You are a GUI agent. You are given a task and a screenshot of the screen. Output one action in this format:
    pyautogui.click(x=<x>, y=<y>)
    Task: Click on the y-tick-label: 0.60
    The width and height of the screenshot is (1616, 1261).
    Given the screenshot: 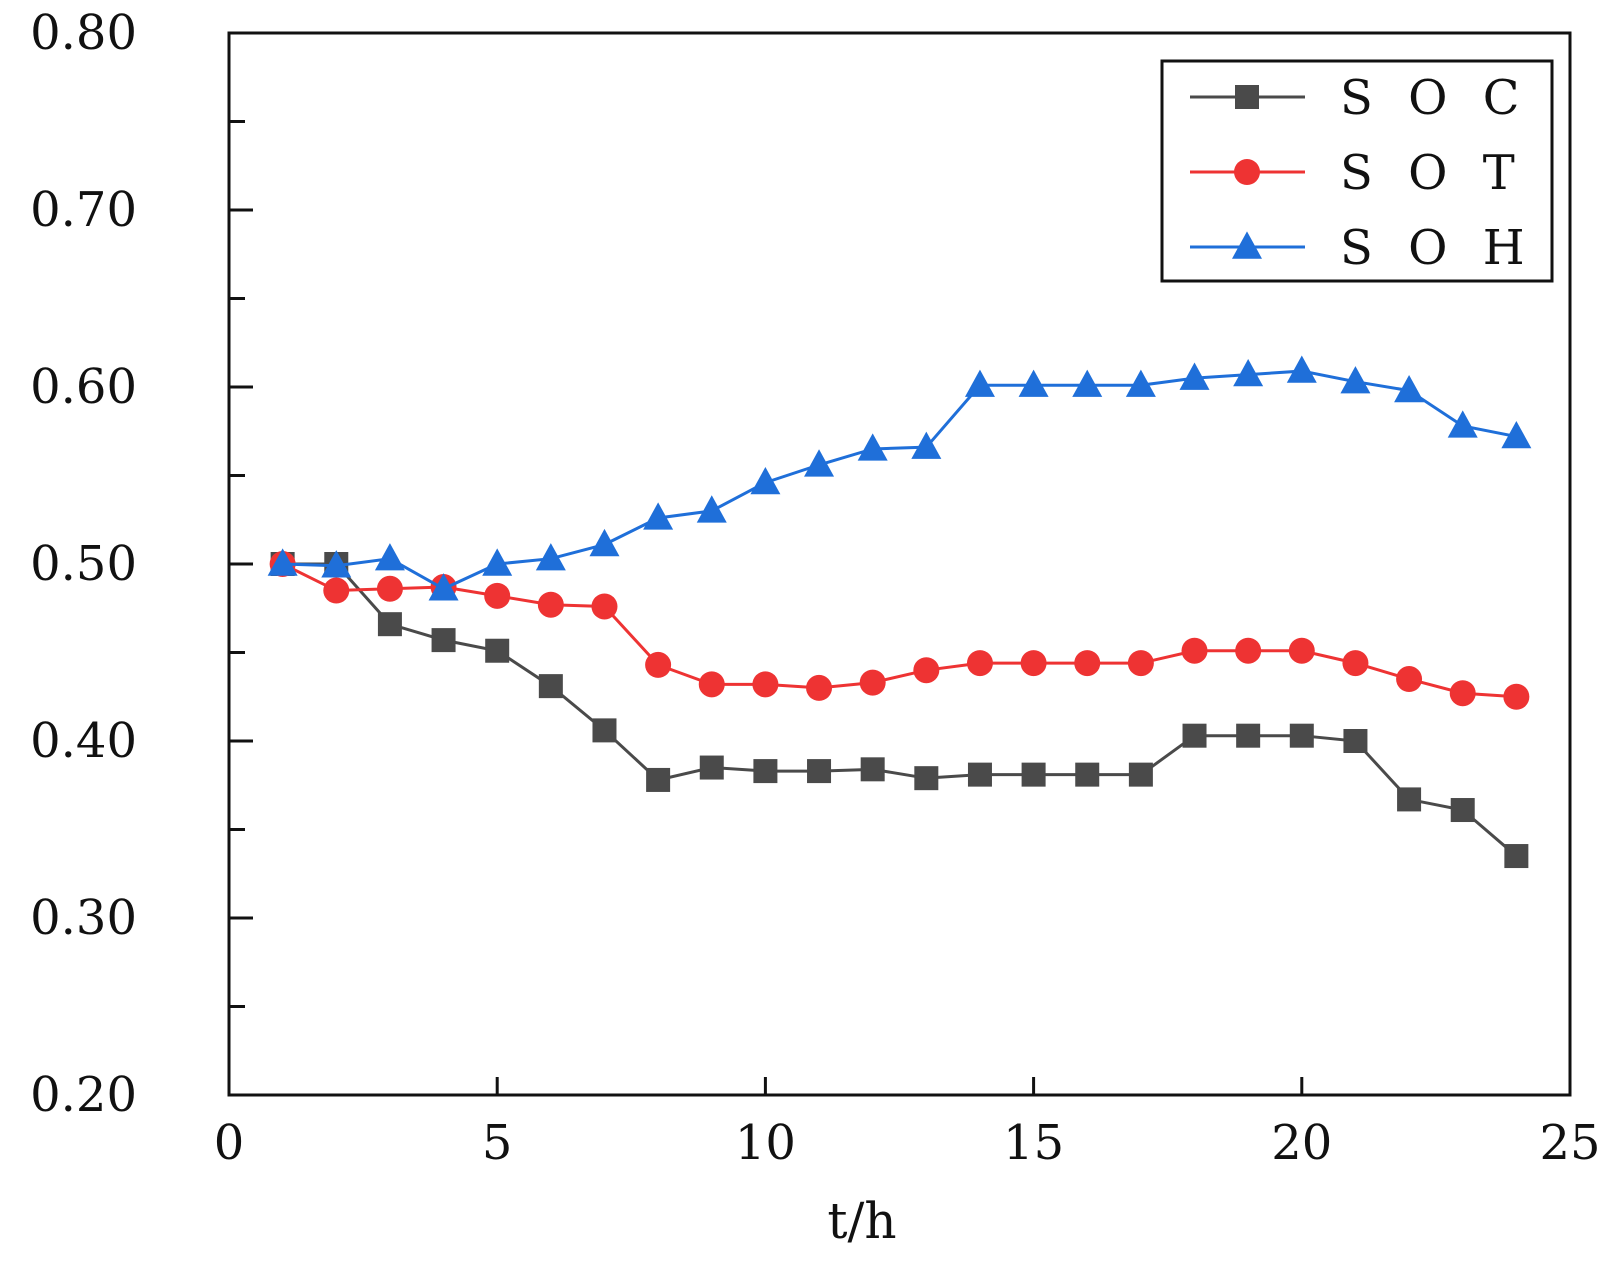 What is the action you would take?
    pyautogui.click(x=83, y=387)
    